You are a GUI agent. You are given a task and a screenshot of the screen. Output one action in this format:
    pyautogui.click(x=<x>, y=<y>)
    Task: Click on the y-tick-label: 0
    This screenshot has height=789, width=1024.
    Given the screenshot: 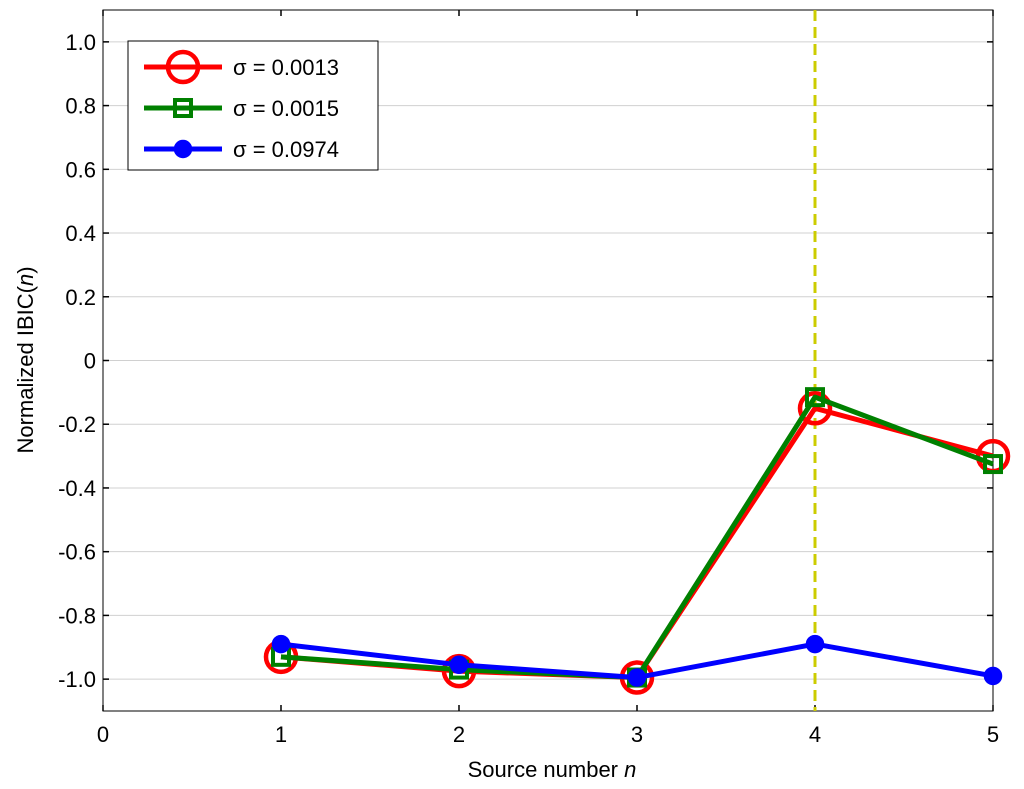 What is the action you would take?
    pyautogui.click(x=90, y=361)
    